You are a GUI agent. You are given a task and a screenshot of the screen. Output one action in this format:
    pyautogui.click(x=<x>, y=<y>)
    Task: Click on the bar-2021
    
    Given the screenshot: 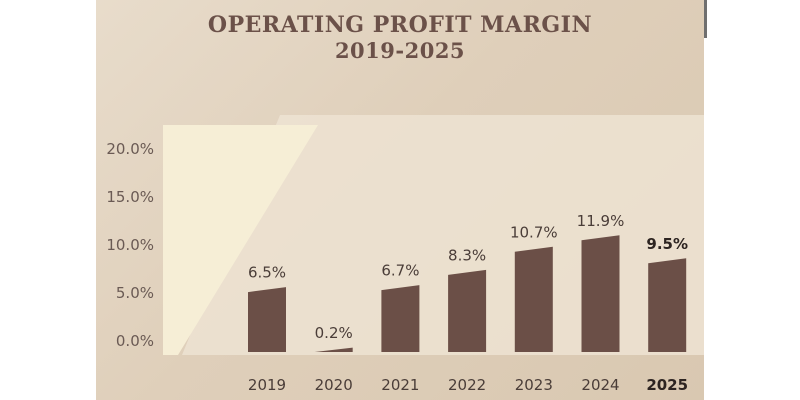 What is the action you would take?
    pyautogui.click(x=400, y=318)
    